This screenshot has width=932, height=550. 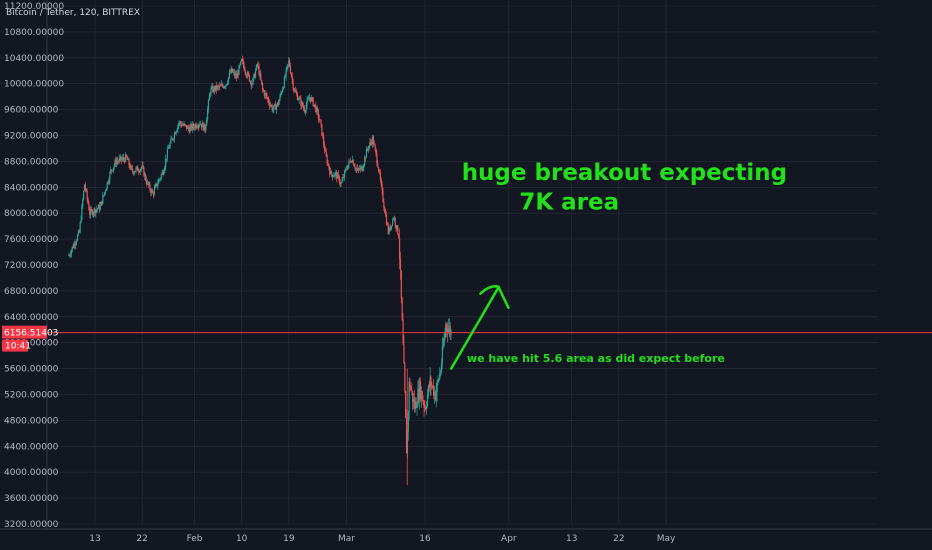 What do you see at coordinates (509, 539) in the screenshot?
I see `x-tick-label: Apr` at bounding box center [509, 539].